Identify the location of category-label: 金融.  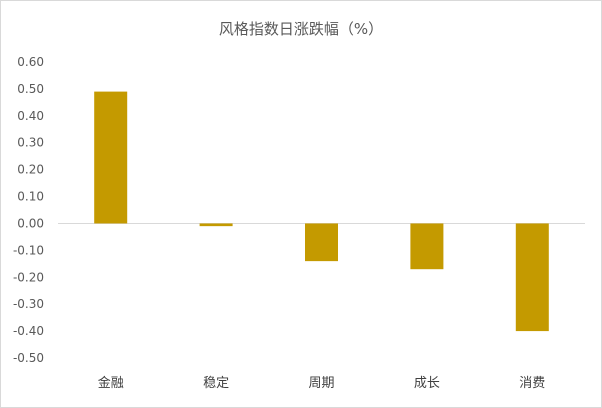
(111, 383).